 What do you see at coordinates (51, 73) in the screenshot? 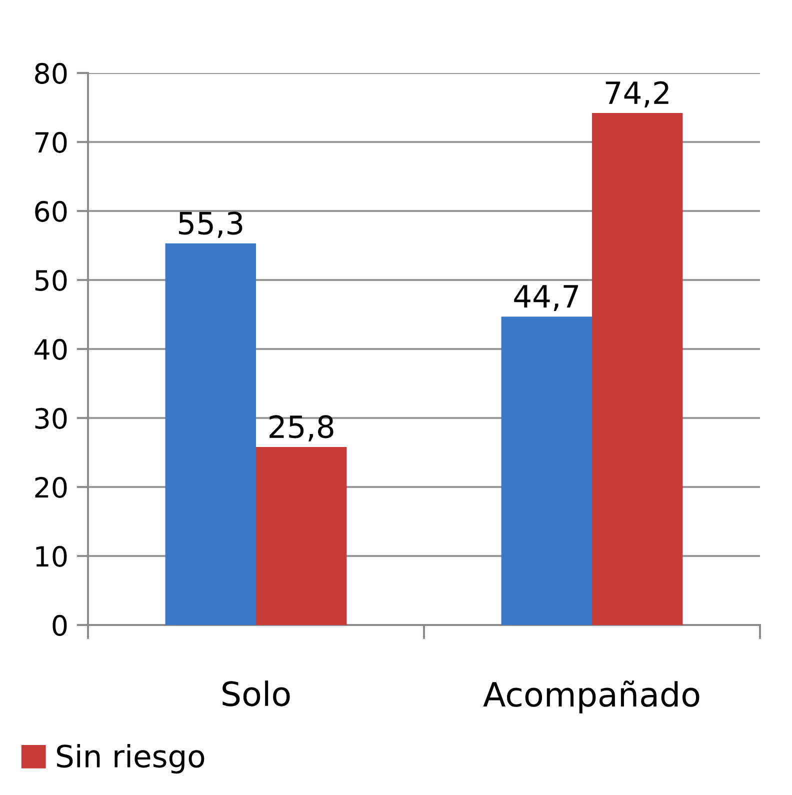
I see `y-tick-label: 80` at bounding box center [51, 73].